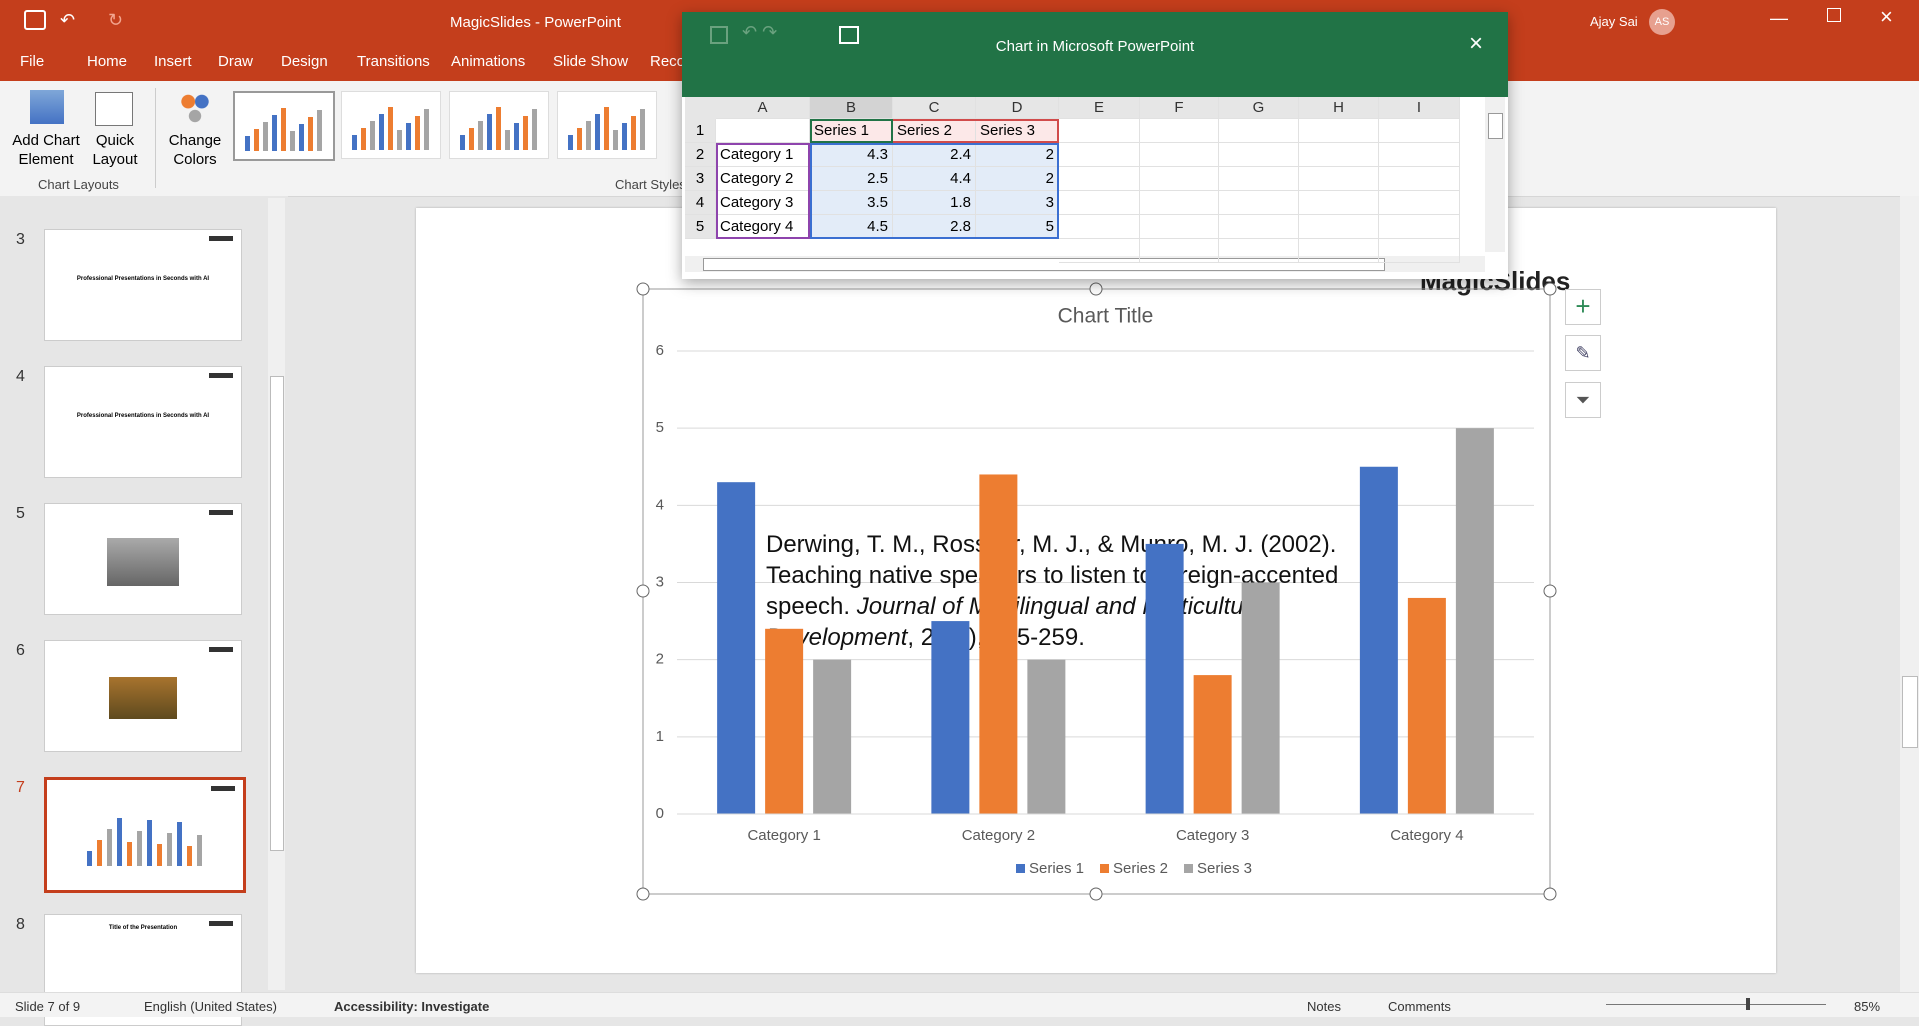 The height and width of the screenshot is (1026, 1919). I want to click on v-scrollbar, so click(1495, 174).